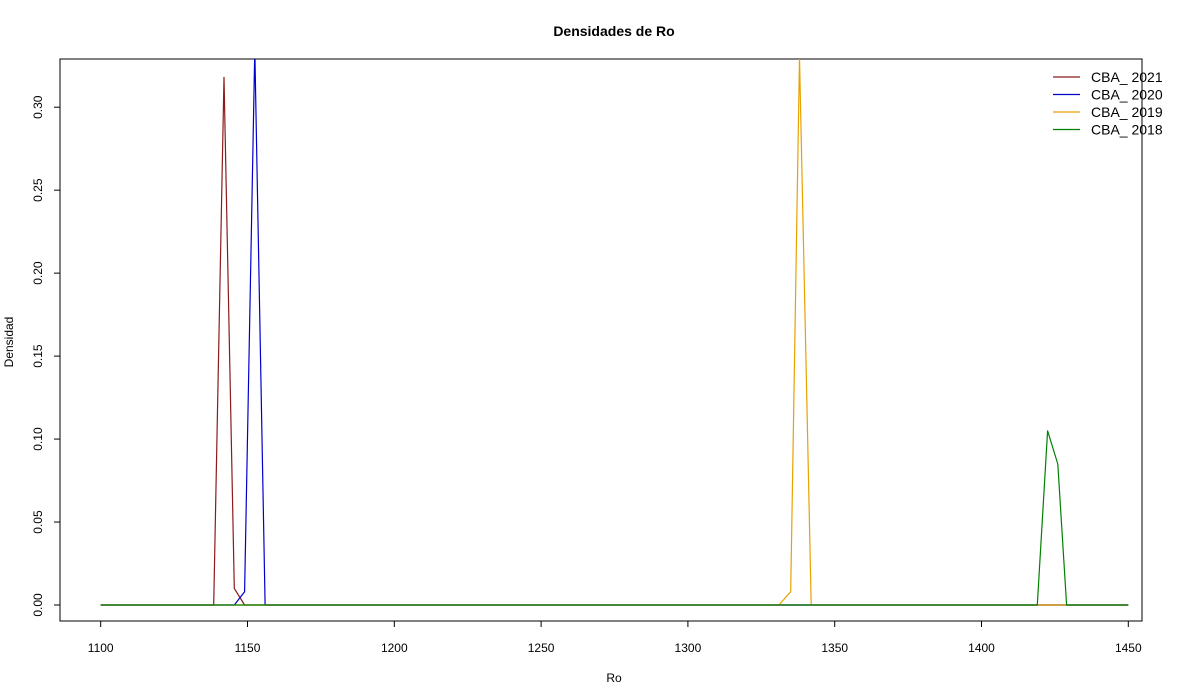 The height and width of the screenshot is (700, 1200). Describe the element at coordinates (101, 648) in the screenshot. I see `x-tick-label: 1100` at that location.